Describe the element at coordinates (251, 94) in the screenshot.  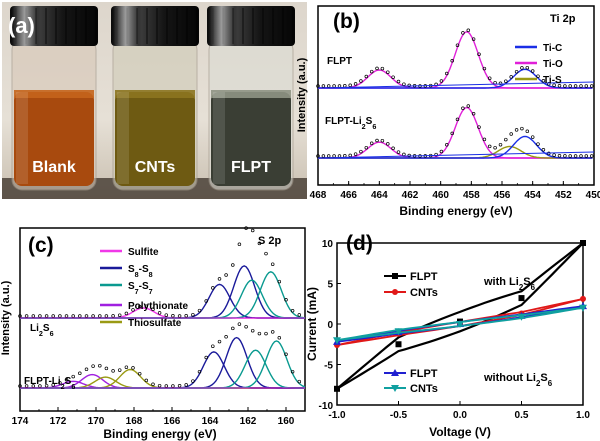
I see `vial-meniscus` at that location.